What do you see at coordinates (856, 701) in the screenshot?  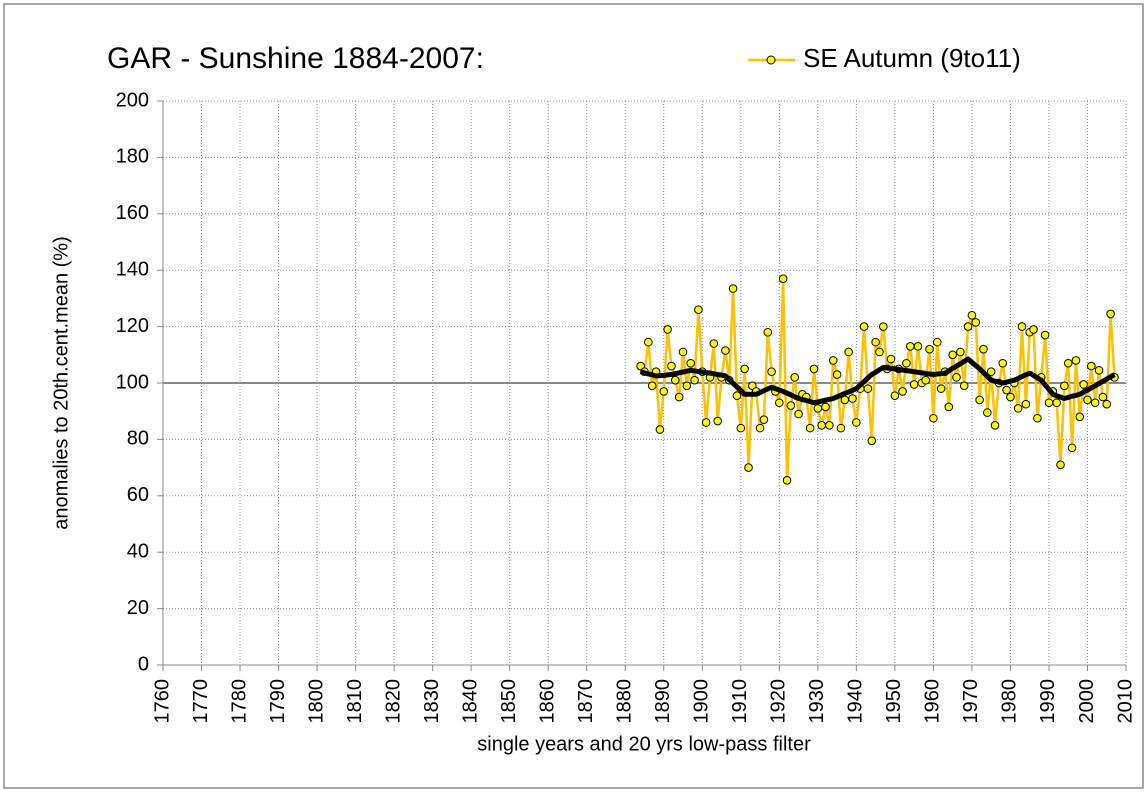 I see `x-tick-label: 1940` at bounding box center [856, 701].